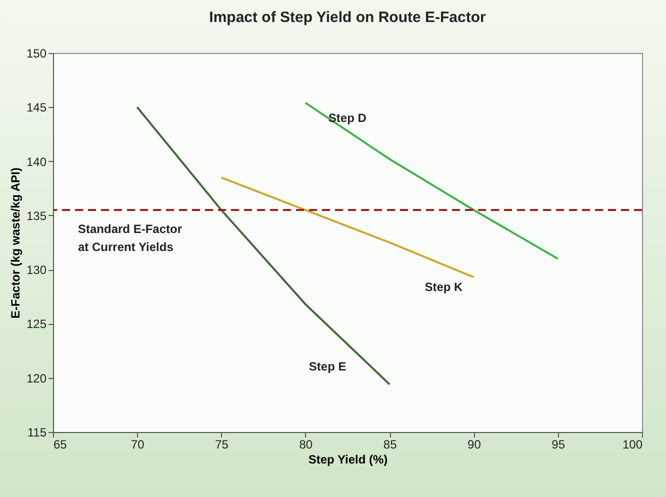 Image resolution: width=666 pixels, height=497 pixels. I want to click on chart-title: Impact of Step Yield on Route E-Factor, so click(347, 17).